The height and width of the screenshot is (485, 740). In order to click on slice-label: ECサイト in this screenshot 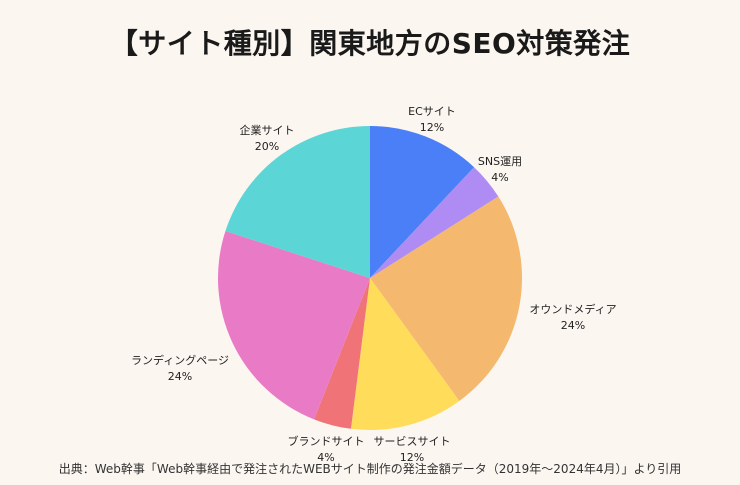, I will do `click(432, 111)`.